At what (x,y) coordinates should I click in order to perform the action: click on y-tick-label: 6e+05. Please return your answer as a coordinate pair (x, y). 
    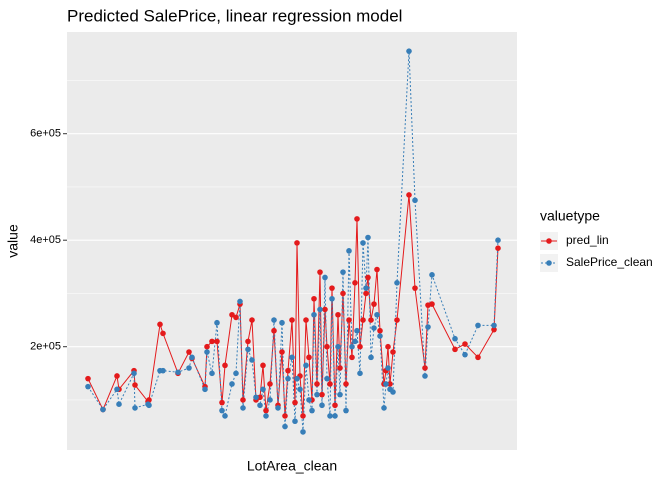
    Looking at the image, I should click on (45, 134).